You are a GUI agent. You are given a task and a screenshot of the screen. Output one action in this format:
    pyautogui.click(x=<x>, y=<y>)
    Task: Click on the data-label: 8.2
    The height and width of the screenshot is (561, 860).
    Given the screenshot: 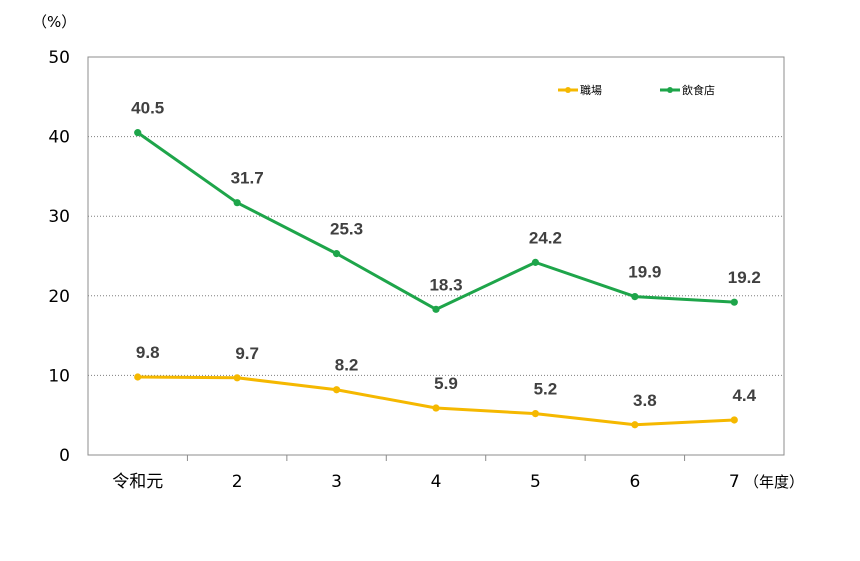 What is the action you would take?
    pyautogui.click(x=347, y=365)
    